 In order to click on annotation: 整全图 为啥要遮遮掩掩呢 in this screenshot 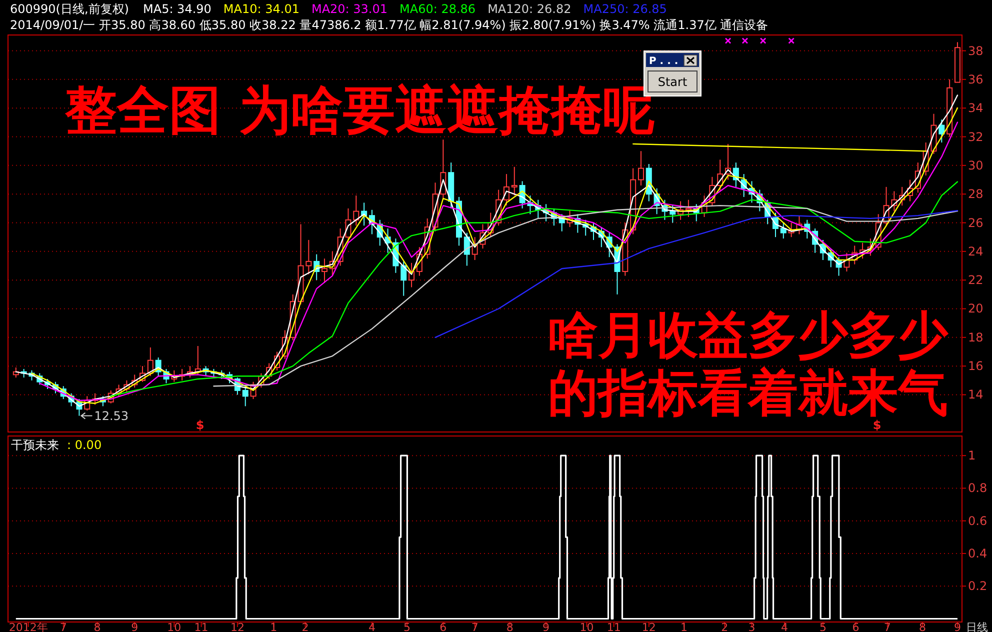, I will do `click(360, 110)`.